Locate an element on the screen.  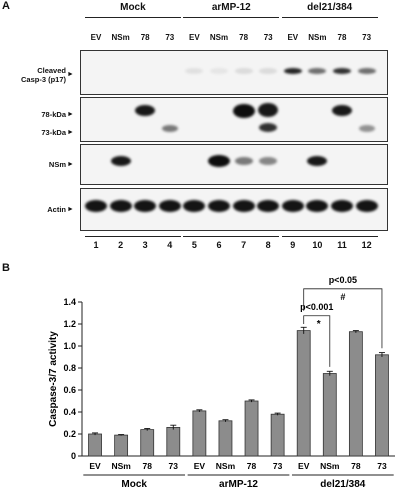
lane-label-3: 78 is located at coordinates (145, 37).